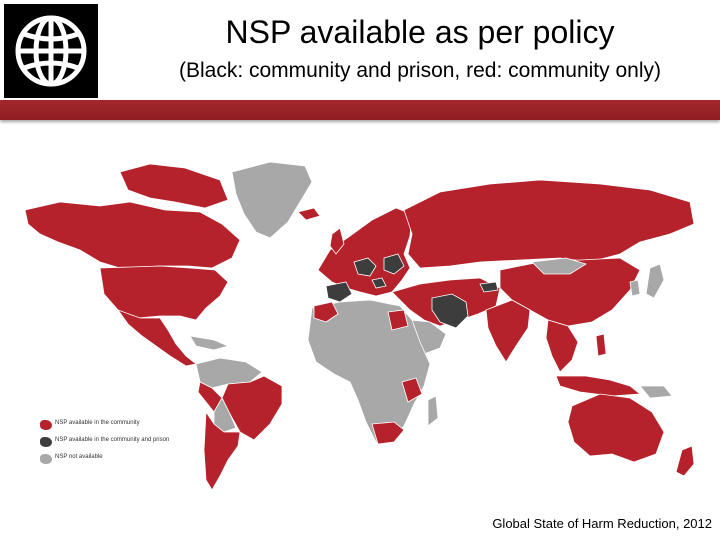  What do you see at coordinates (398, 320) in the screenshot?
I see `region-egypt` at bounding box center [398, 320].